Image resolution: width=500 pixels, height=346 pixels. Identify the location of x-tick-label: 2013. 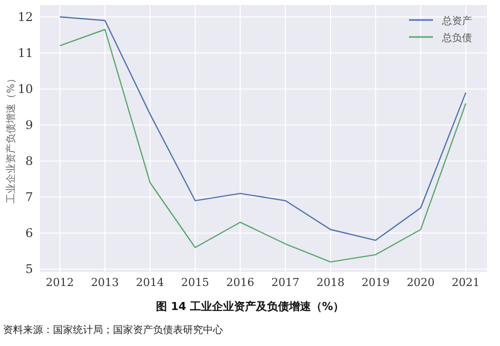
(104, 282).